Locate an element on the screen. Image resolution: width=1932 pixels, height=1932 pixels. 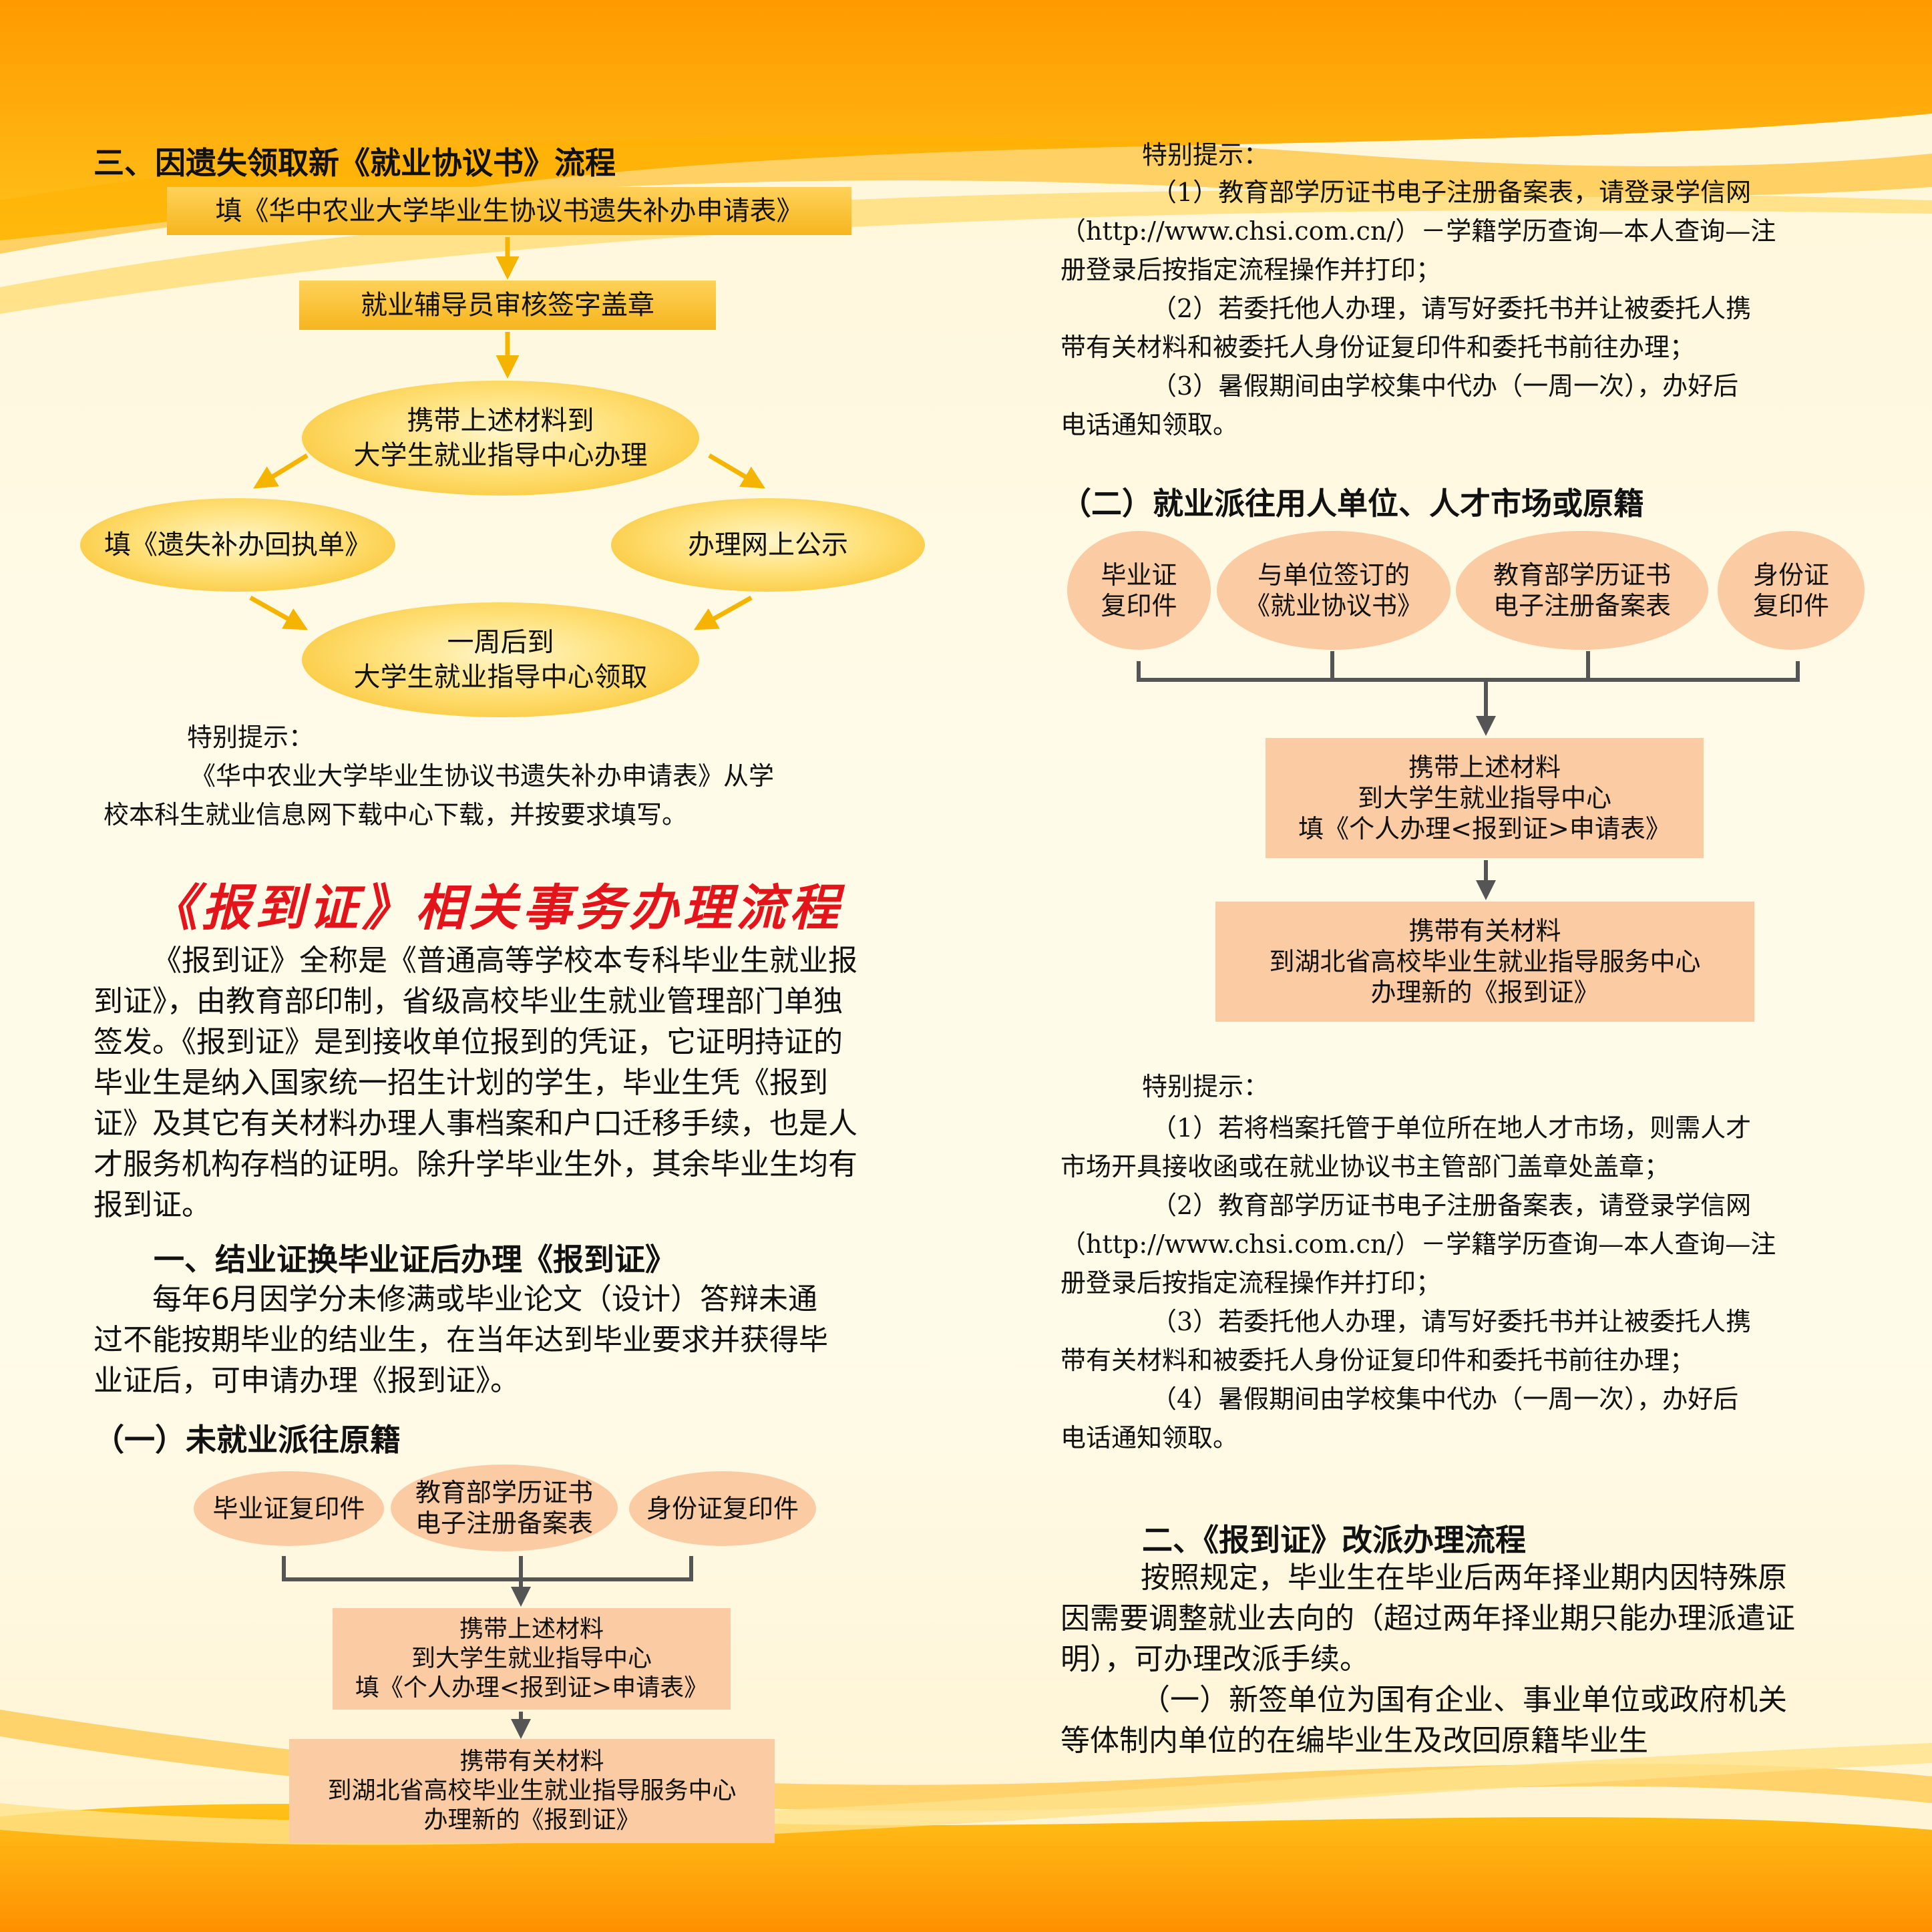
doc-employment-agreement: 与单位签订的 《就业协议书》 is located at coordinates (1334, 590).